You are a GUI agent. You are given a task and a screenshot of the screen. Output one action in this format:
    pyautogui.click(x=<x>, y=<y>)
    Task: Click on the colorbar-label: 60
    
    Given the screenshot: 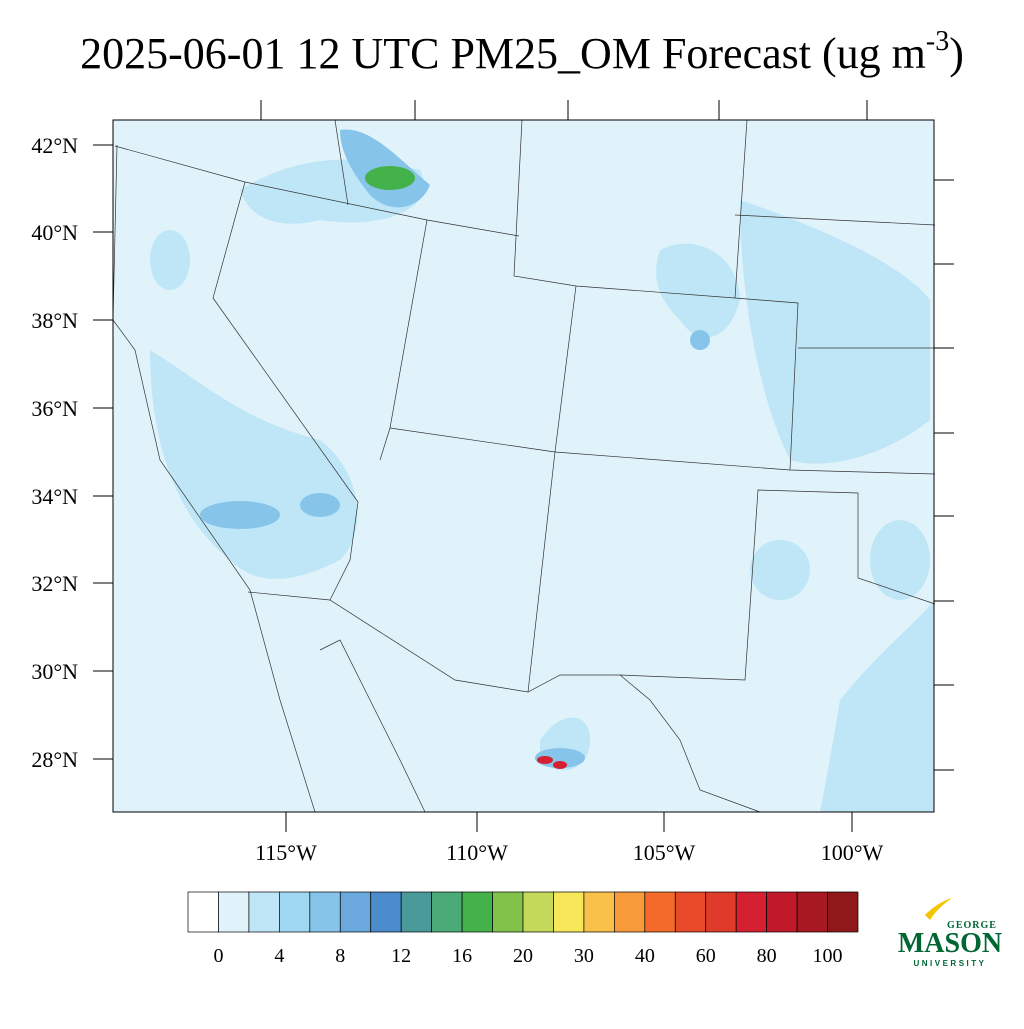 What is the action you would take?
    pyautogui.click(x=706, y=956)
    